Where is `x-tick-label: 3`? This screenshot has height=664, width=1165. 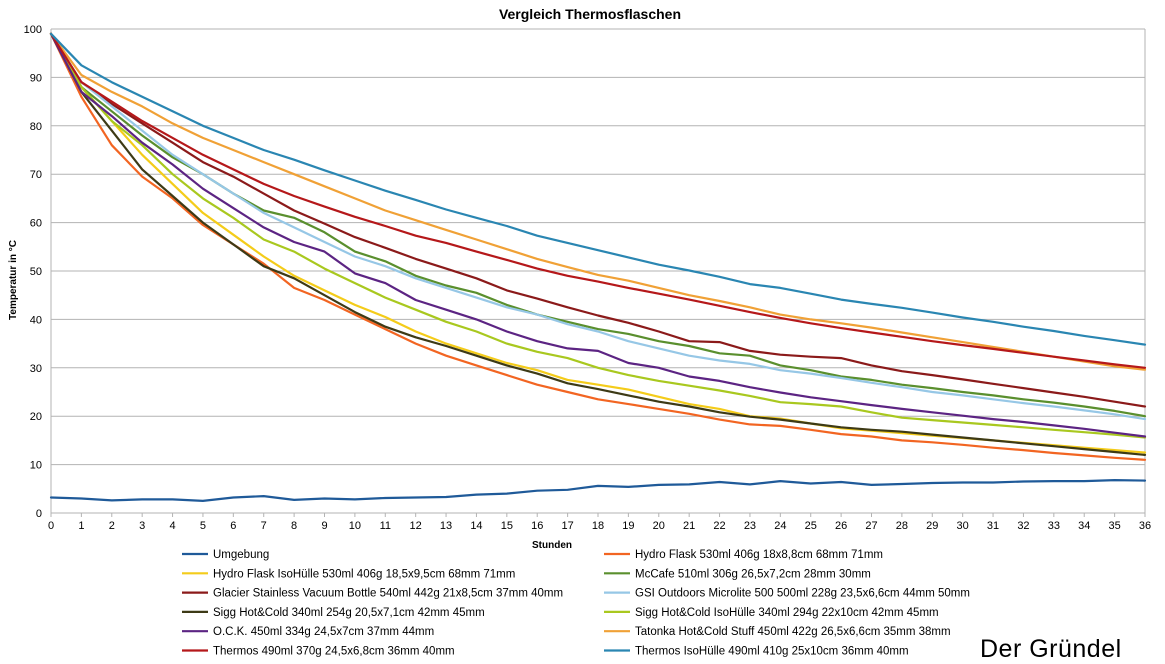 x-tick-label: 3 is located at coordinates (142, 526).